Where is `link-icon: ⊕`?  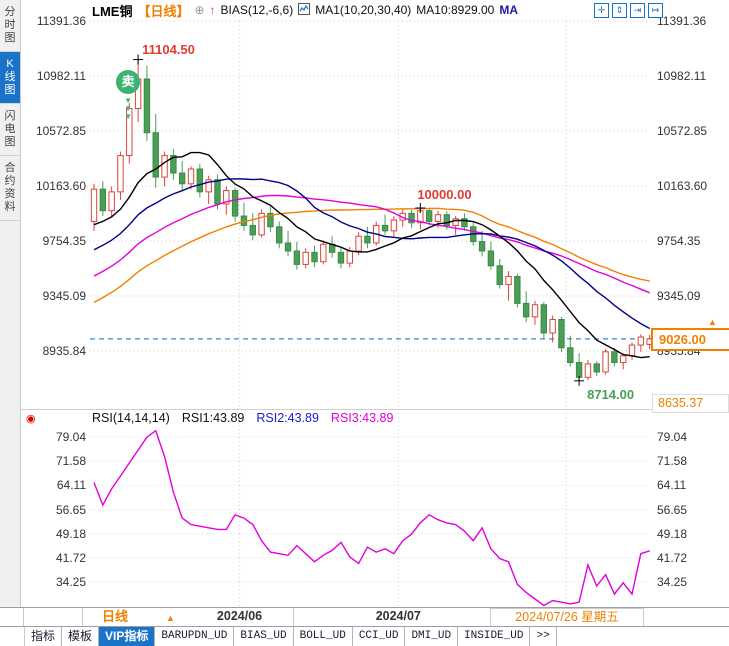
link-icon: ⊕ is located at coordinates (199, 10).